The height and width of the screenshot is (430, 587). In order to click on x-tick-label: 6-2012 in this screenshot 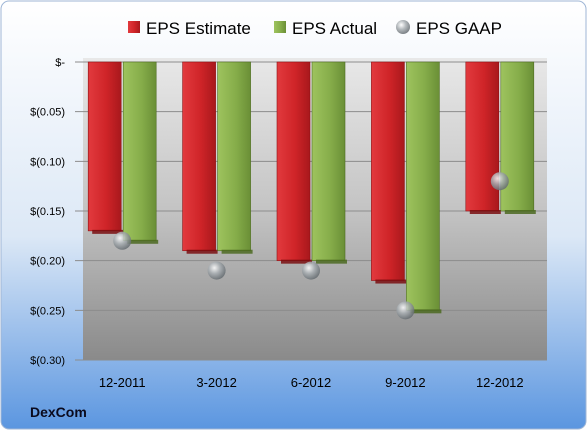, I will do `click(311, 382)`.